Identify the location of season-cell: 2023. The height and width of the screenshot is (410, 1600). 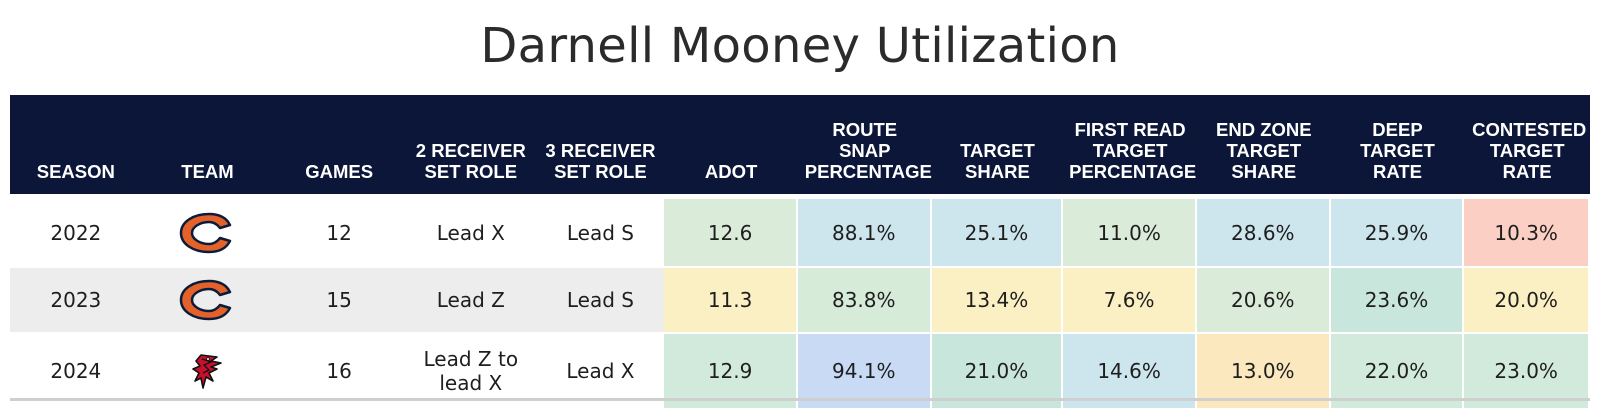
(76, 301).